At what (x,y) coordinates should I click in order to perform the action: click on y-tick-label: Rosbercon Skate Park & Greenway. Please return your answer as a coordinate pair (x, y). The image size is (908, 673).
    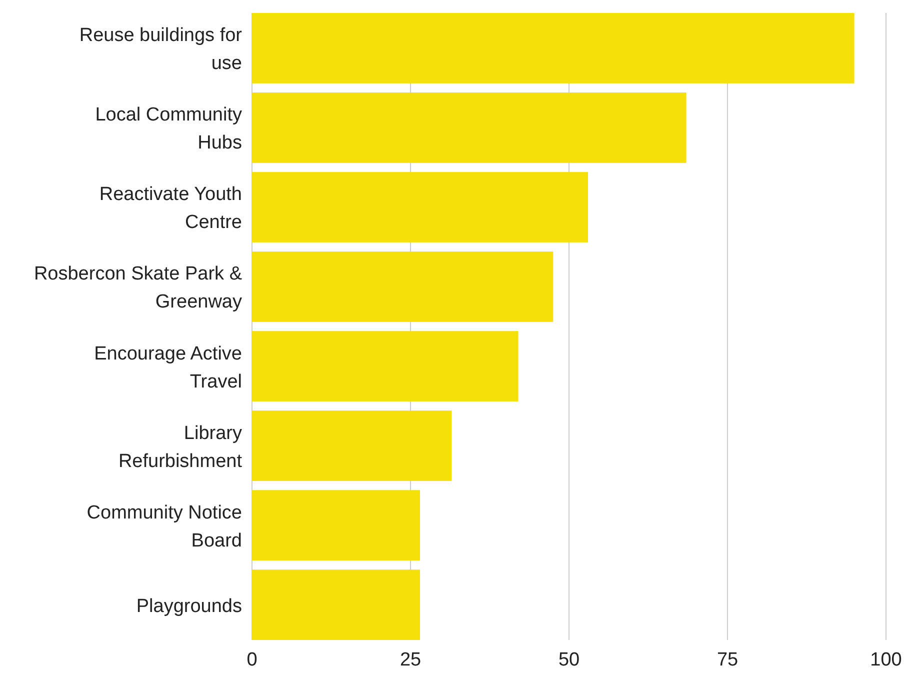
    Looking at the image, I should click on (138, 288).